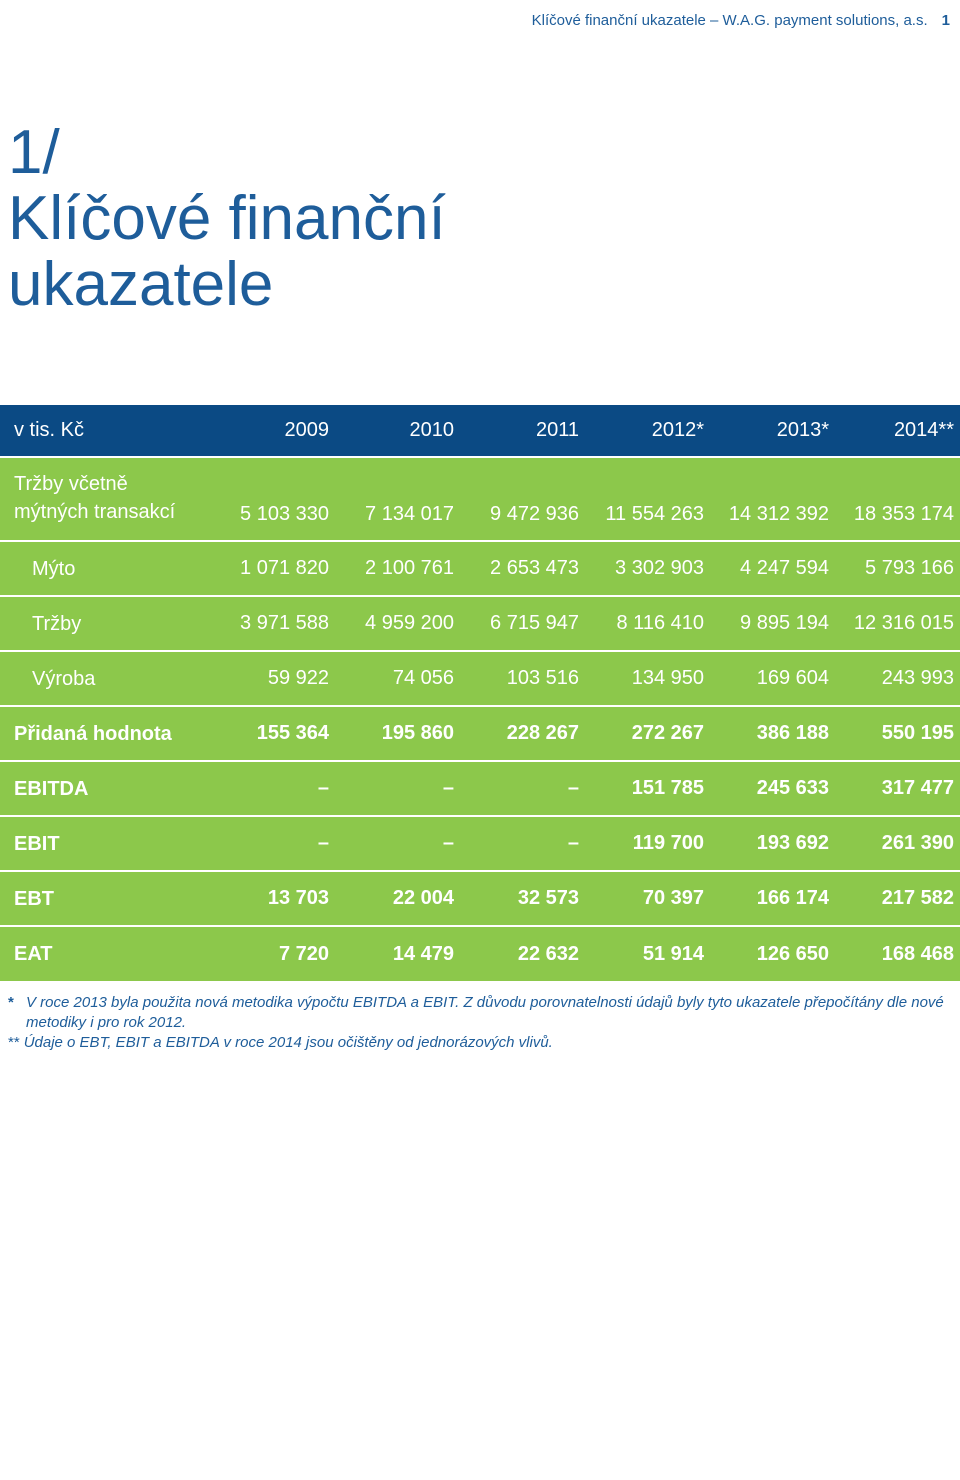 The width and height of the screenshot is (960, 1480). What do you see at coordinates (917, 788) in the screenshot?
I see `table-cell: 317 477` at bounding box center [917, 788].